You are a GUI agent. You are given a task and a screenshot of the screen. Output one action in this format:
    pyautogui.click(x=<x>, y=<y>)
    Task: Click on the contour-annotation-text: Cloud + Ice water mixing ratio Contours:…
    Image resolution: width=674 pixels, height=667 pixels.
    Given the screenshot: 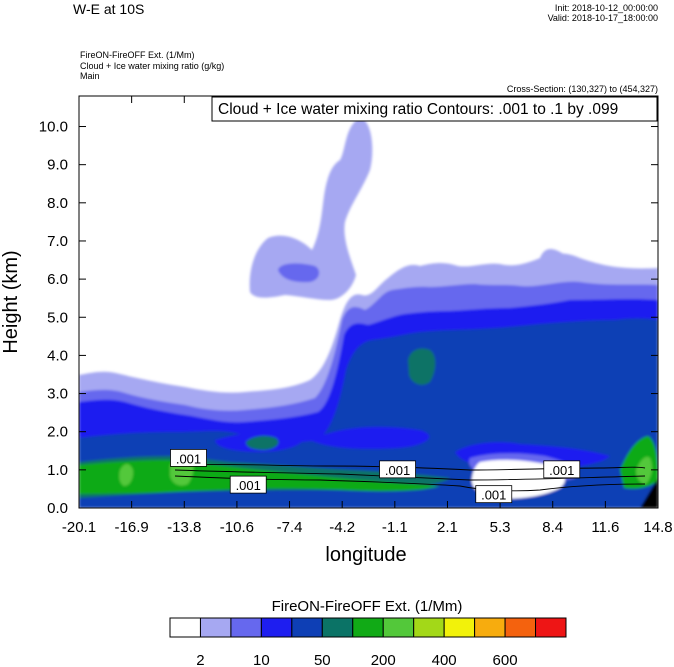 What is the action you would take?
    pyautogui.click(x=418, y=109)
    